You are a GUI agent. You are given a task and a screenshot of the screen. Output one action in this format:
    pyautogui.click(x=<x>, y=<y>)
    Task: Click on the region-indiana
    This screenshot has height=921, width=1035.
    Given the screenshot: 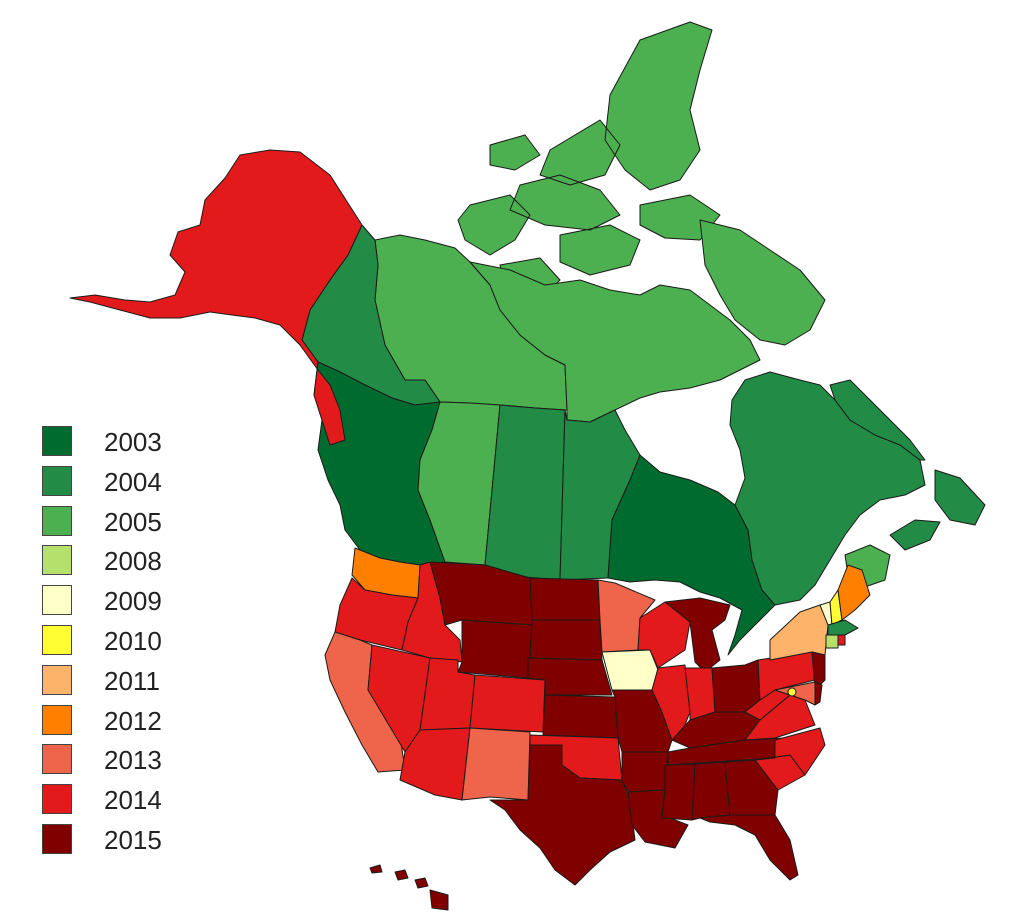 What is the action you would take?
    pyautogui.click(x=700, y=694)
    